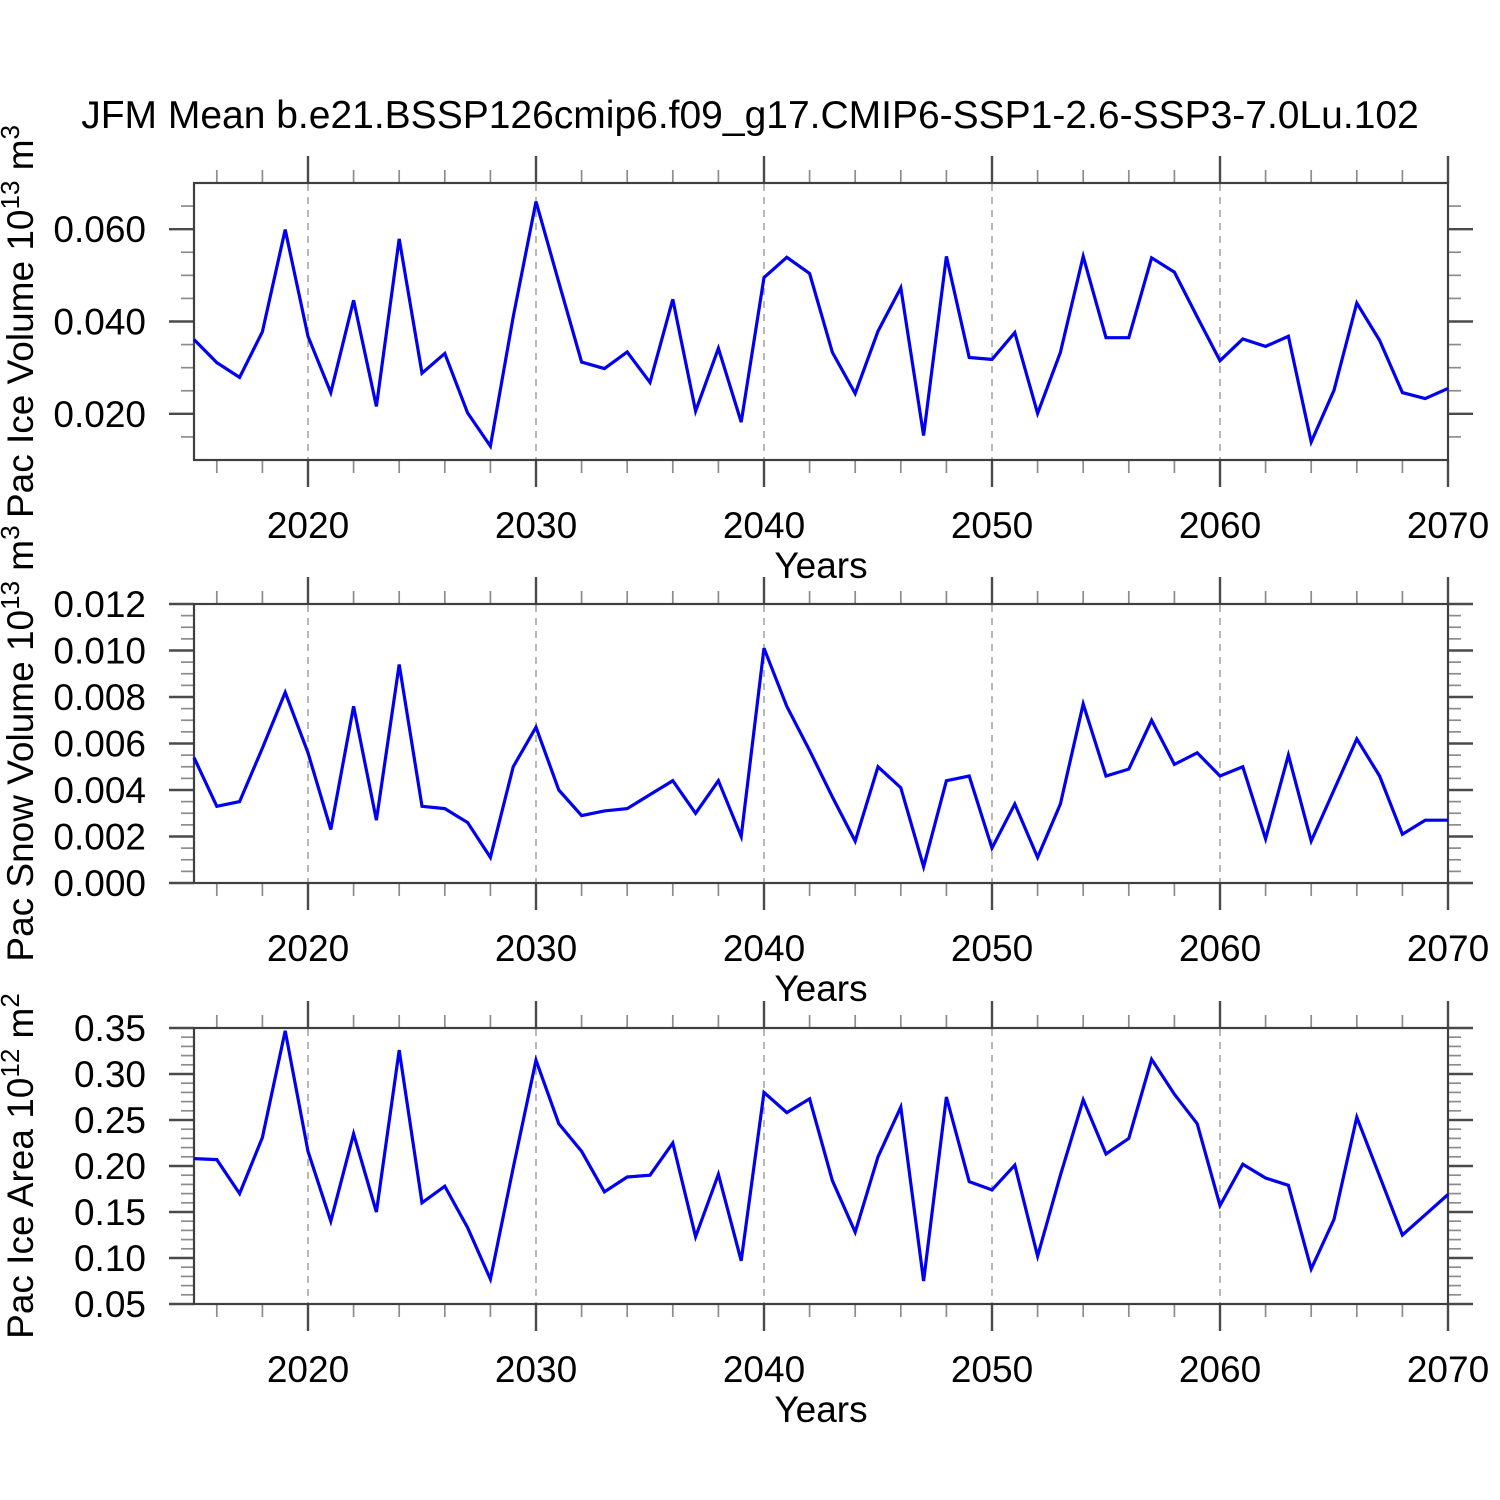  I want to click on y-tick-label: 0.30, so click(110, 1074).